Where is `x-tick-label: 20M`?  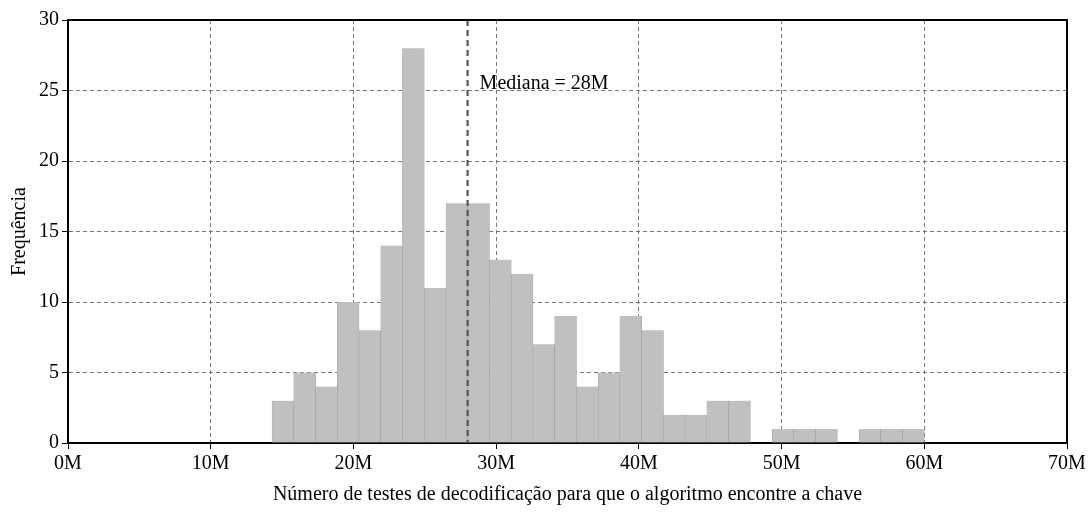
x-tick-label: 20M is located at coordinates (353, 462).